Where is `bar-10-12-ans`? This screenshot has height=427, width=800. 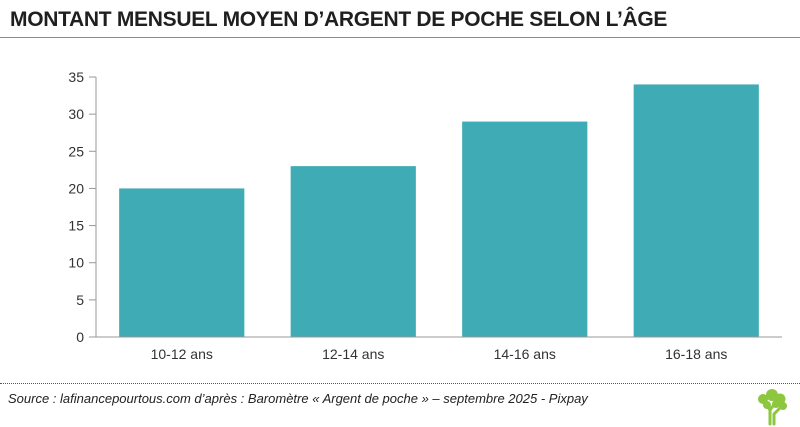
bar-10-12-ans is located at coordinates (182, 262).